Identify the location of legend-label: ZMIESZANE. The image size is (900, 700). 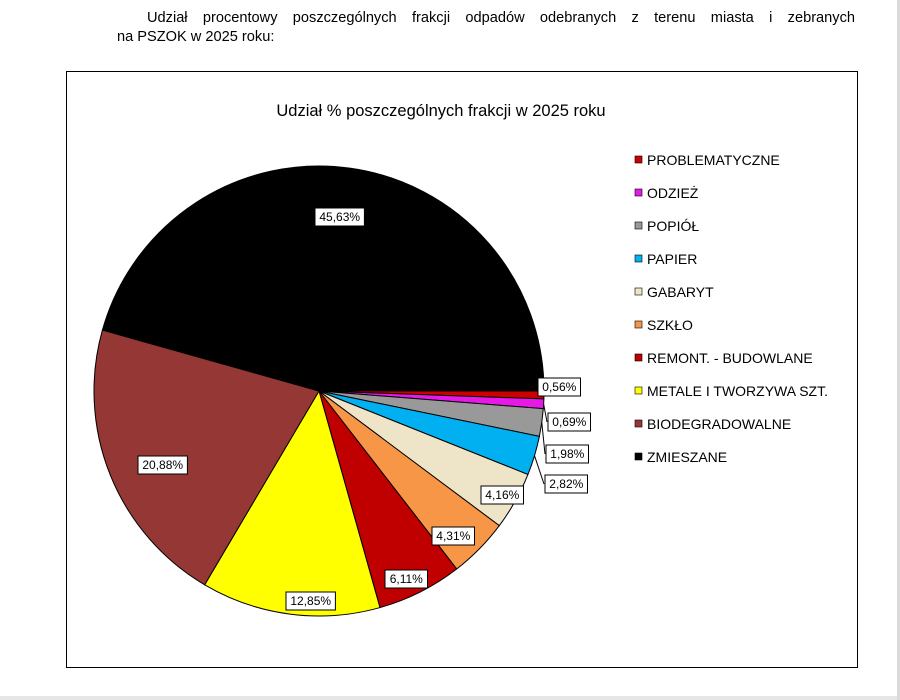
(687, 457).